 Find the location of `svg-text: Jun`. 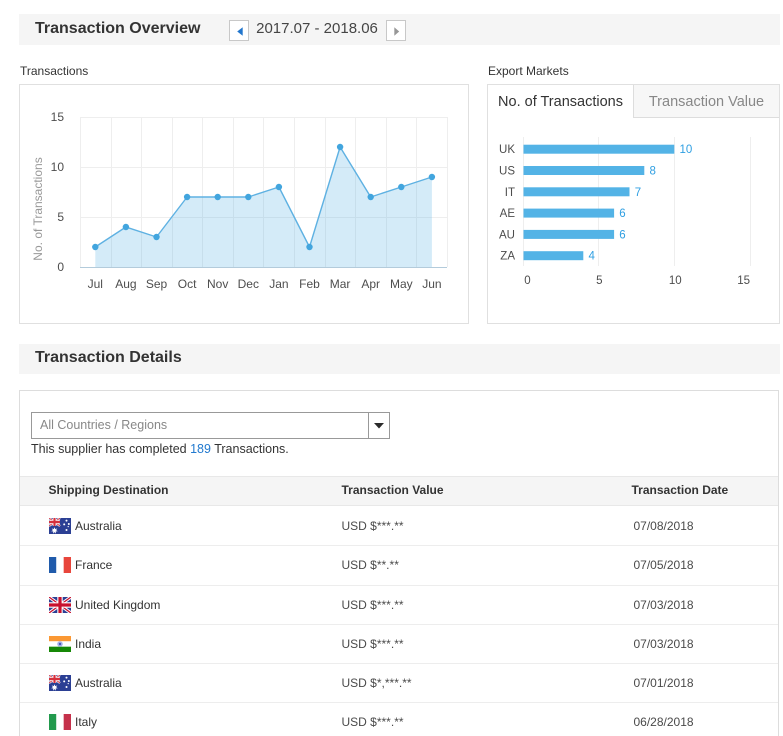

svg-text: Jun is located at coordinates (431, 284).